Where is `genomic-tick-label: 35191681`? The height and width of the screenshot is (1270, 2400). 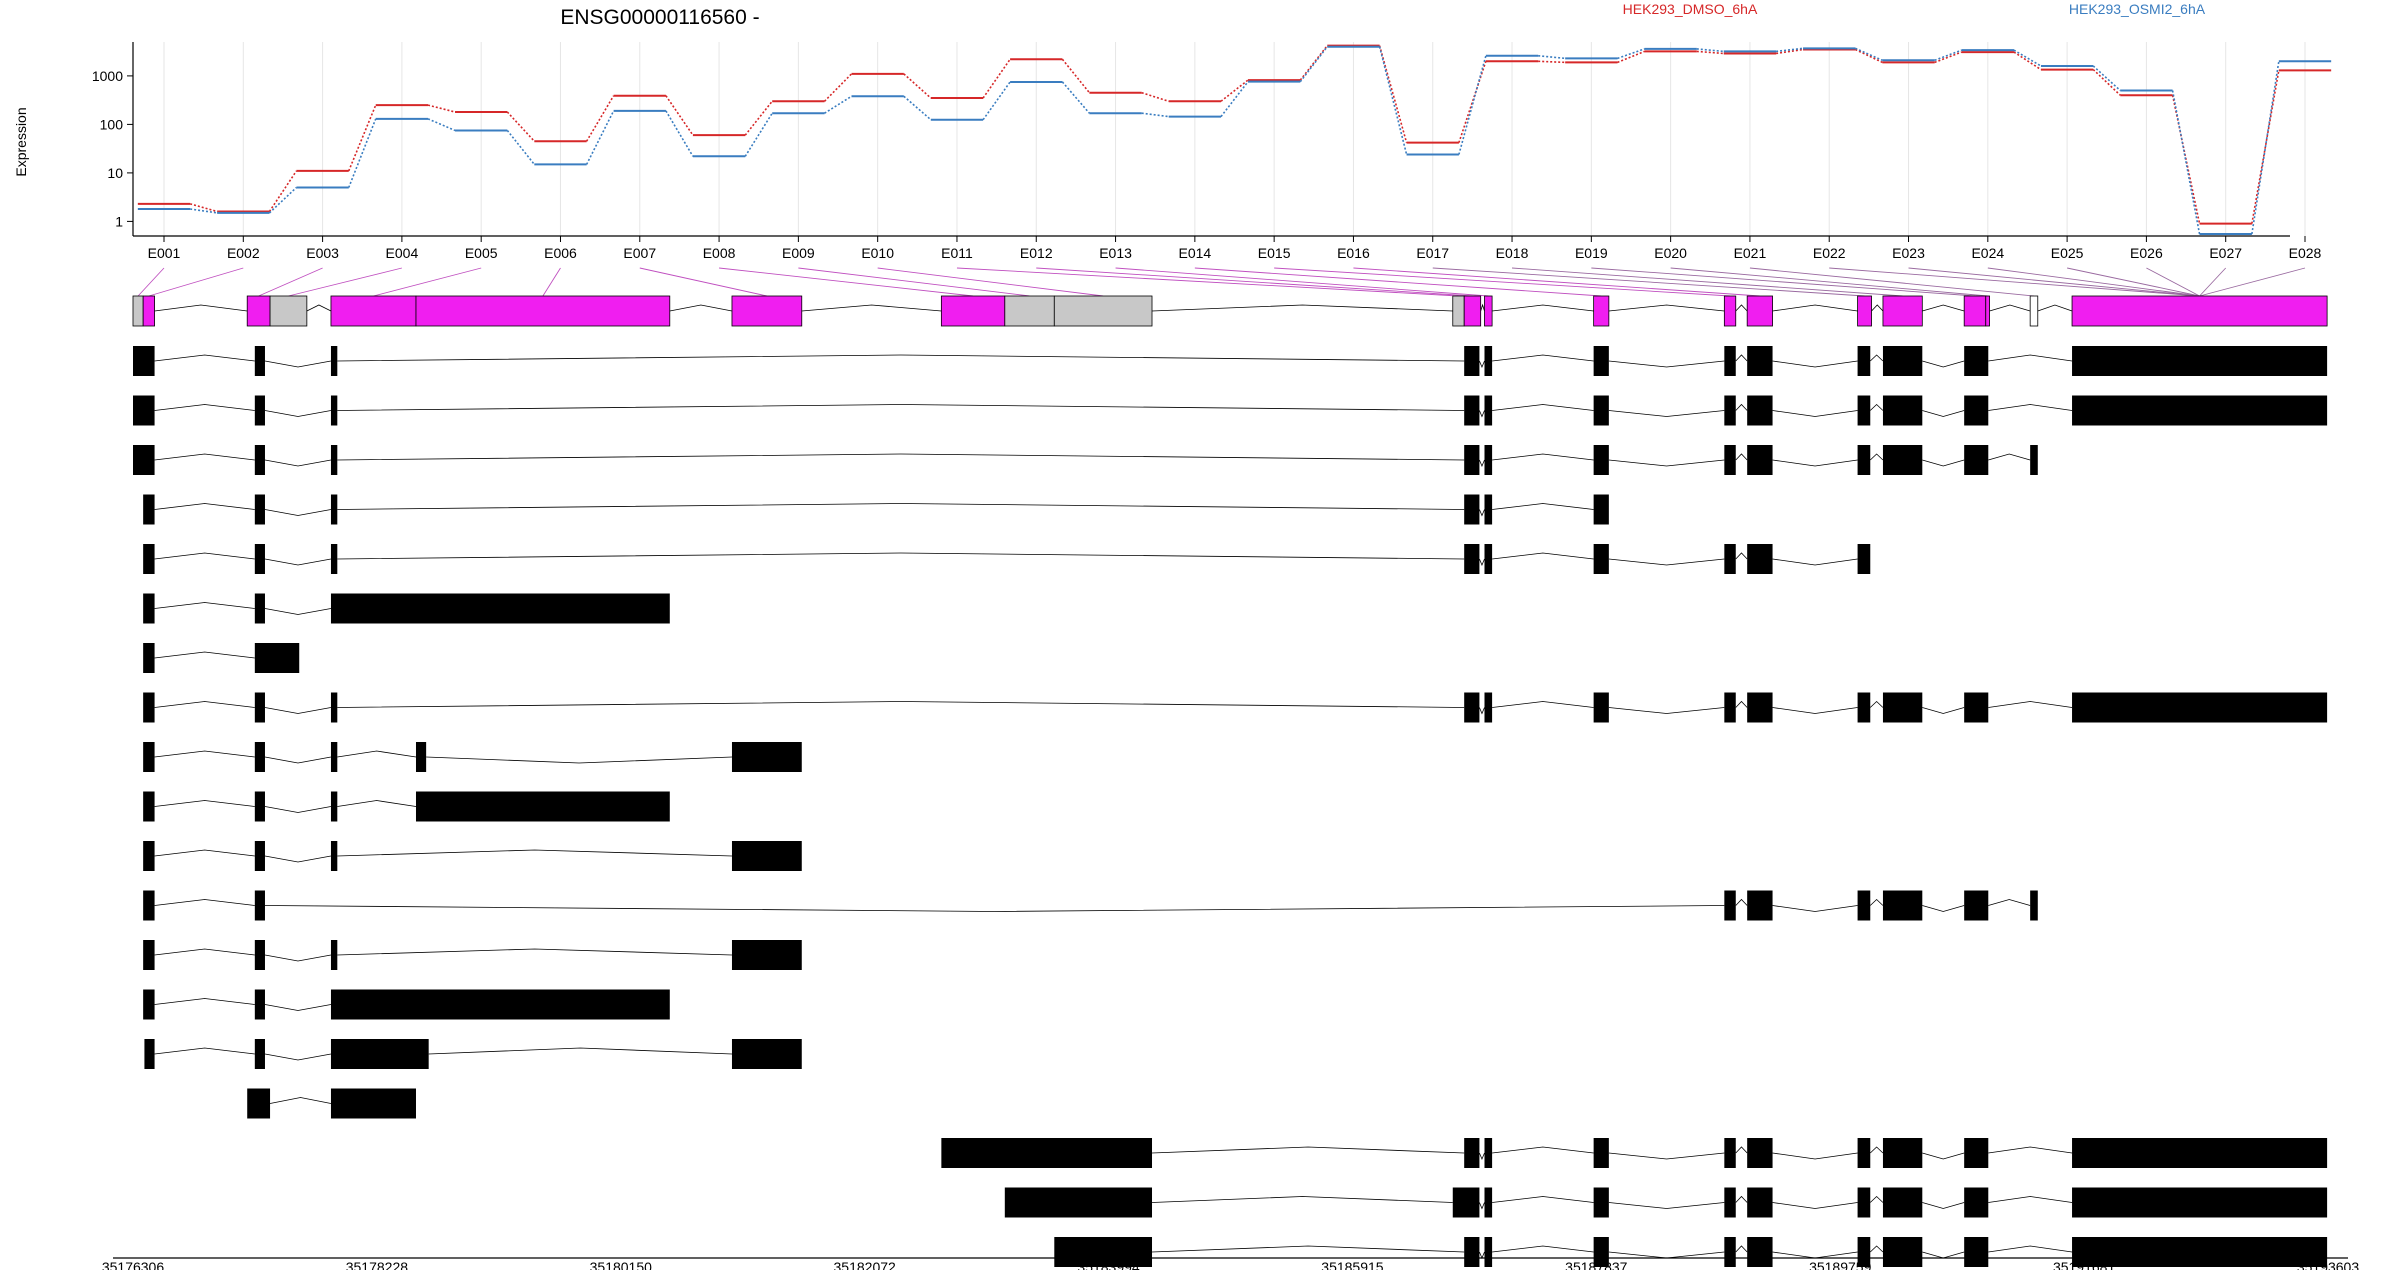
genomic-tick-label: 35191681 is located at coordinates (2084, 1264).